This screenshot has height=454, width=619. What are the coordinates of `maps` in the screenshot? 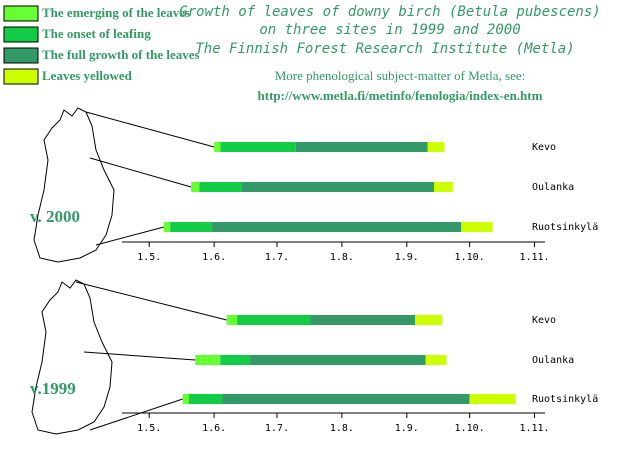 It's located at (73, 271).